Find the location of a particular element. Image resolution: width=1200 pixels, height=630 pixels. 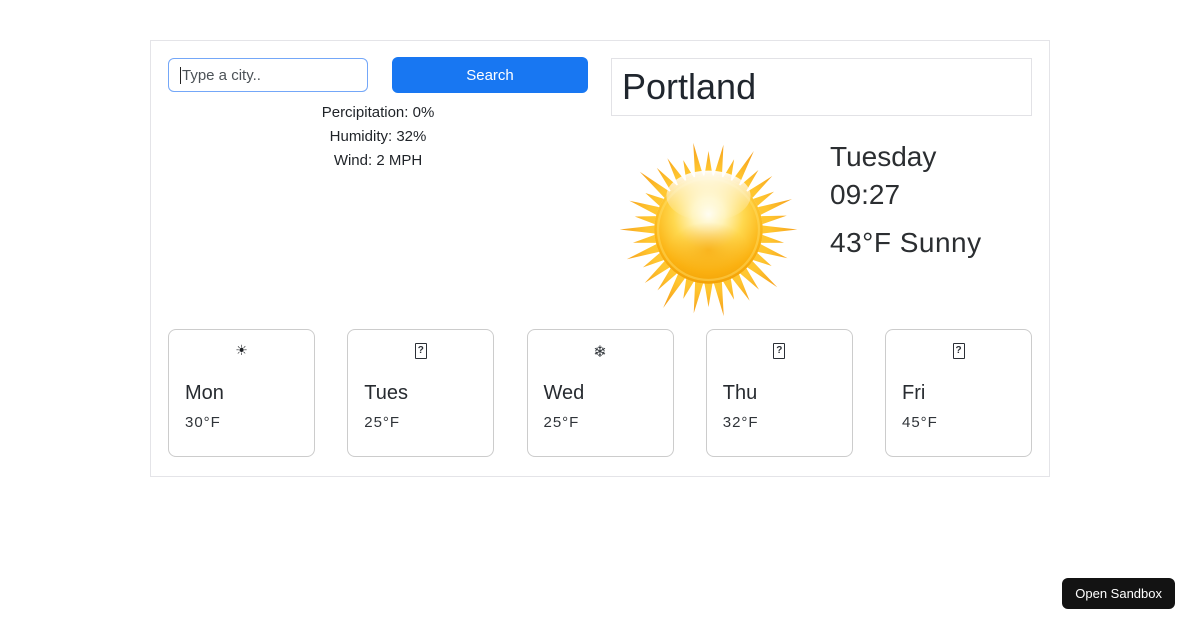

snowflake-icon: ❄ is located at coordinates (600, 352).